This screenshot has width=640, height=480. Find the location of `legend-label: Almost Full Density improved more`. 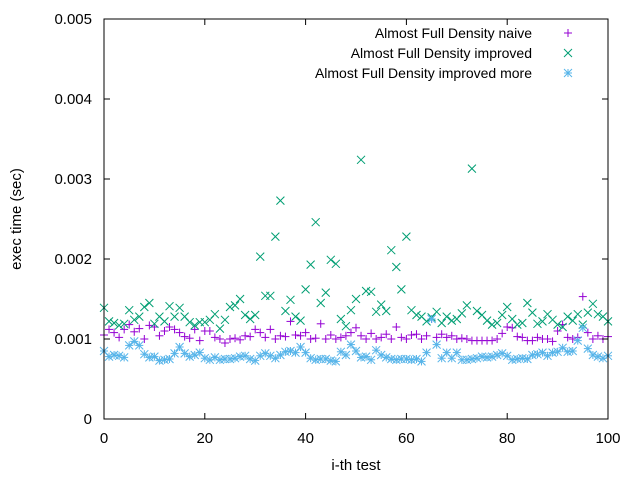

legend-label: Almost Full Density improved more is located at coordinates (423, 73).